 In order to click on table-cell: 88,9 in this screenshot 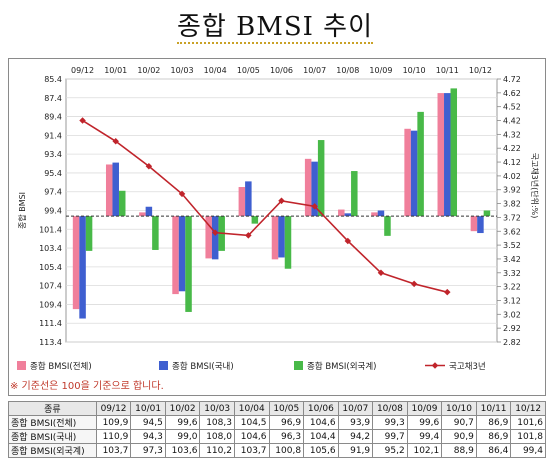, I will do `click(459, 450)`.